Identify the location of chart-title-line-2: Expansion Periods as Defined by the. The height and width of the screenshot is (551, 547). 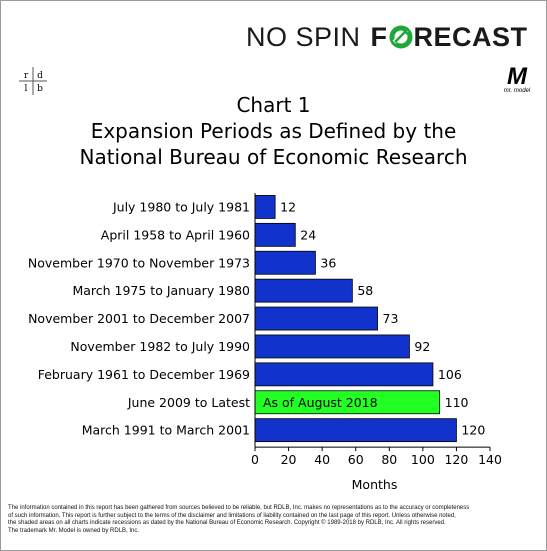
(273, 131).